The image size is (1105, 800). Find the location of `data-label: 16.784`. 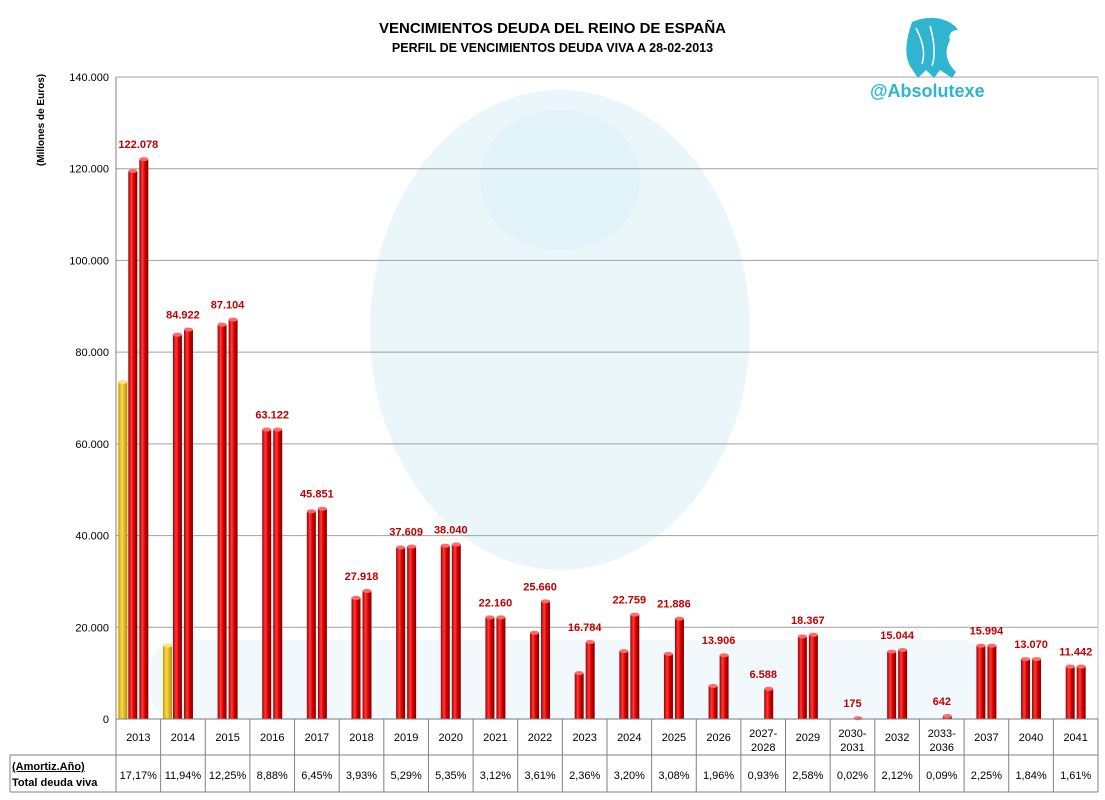

data-label: 16.784 is located at coordinates (585, 628).